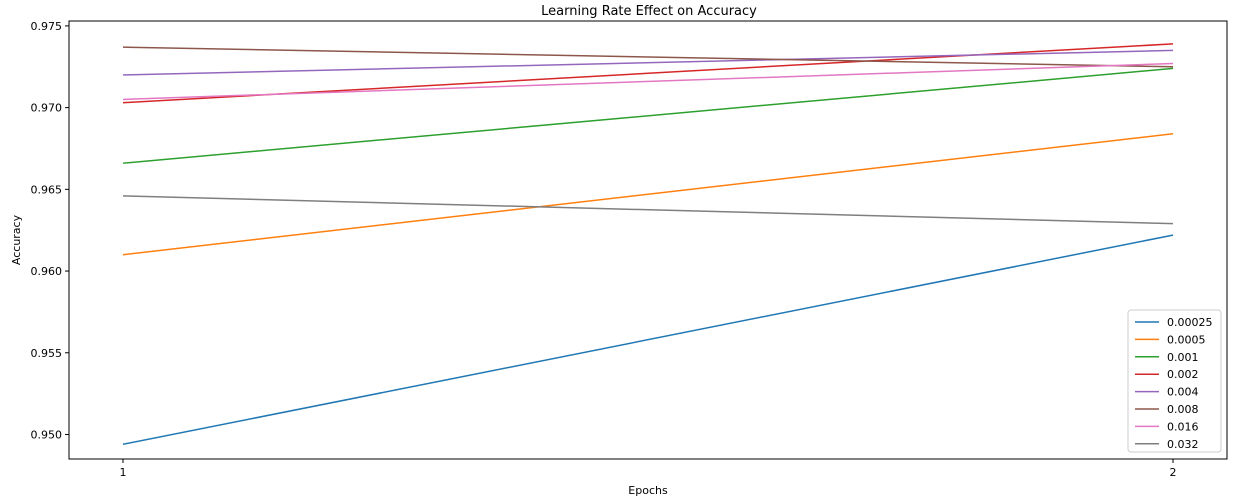 Image resolution: width=1234 pixels, height=503 pixels. What do you see at coordinates (1183, 392) in the screenshot?
I see `legend-label: 0.004` at bounding box center [1183, 392].